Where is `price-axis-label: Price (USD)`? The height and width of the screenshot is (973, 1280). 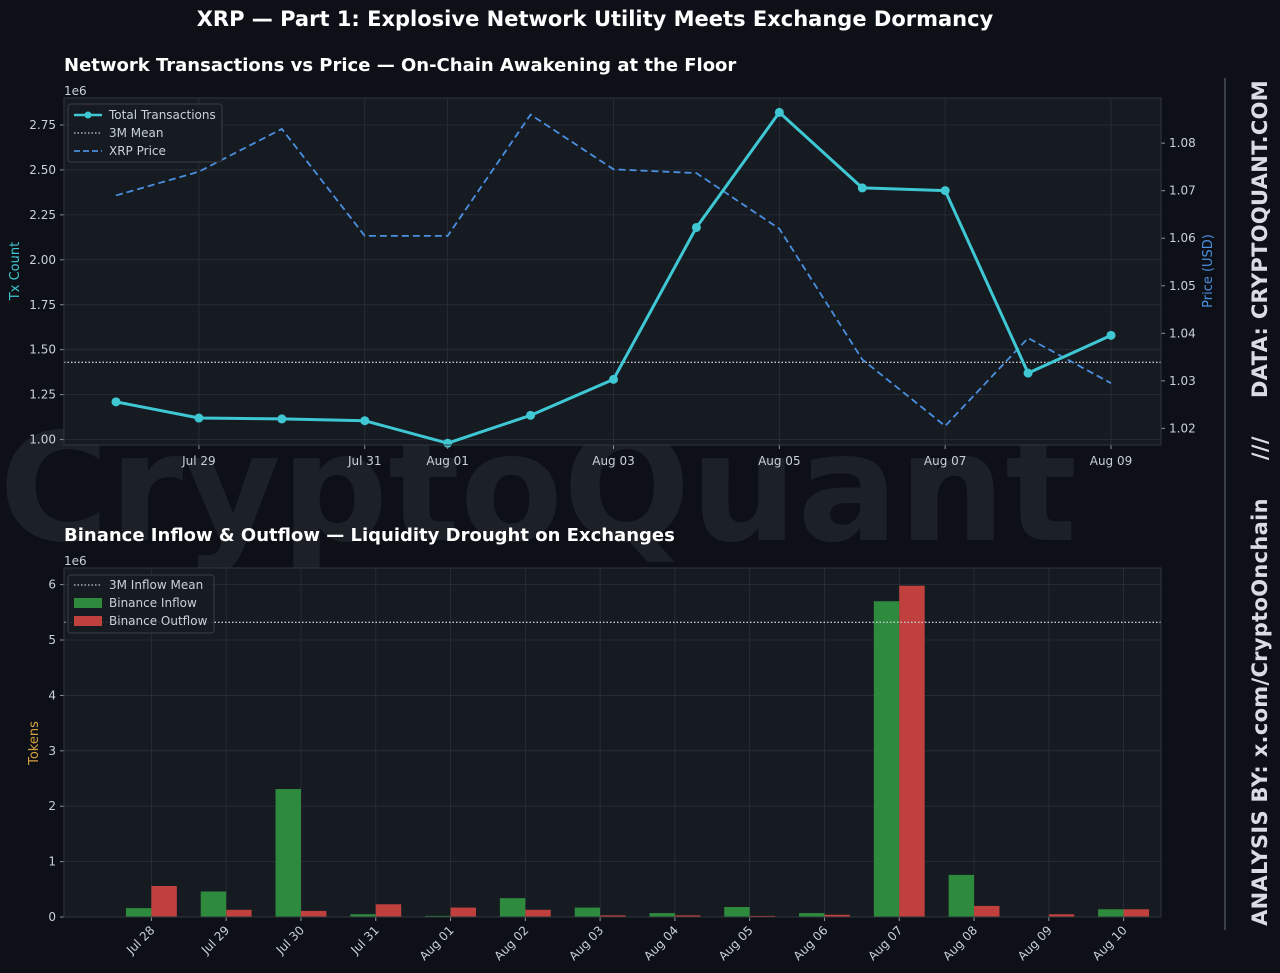
price-axis-label: Price (USD) is located at coordinates (1208, 271).